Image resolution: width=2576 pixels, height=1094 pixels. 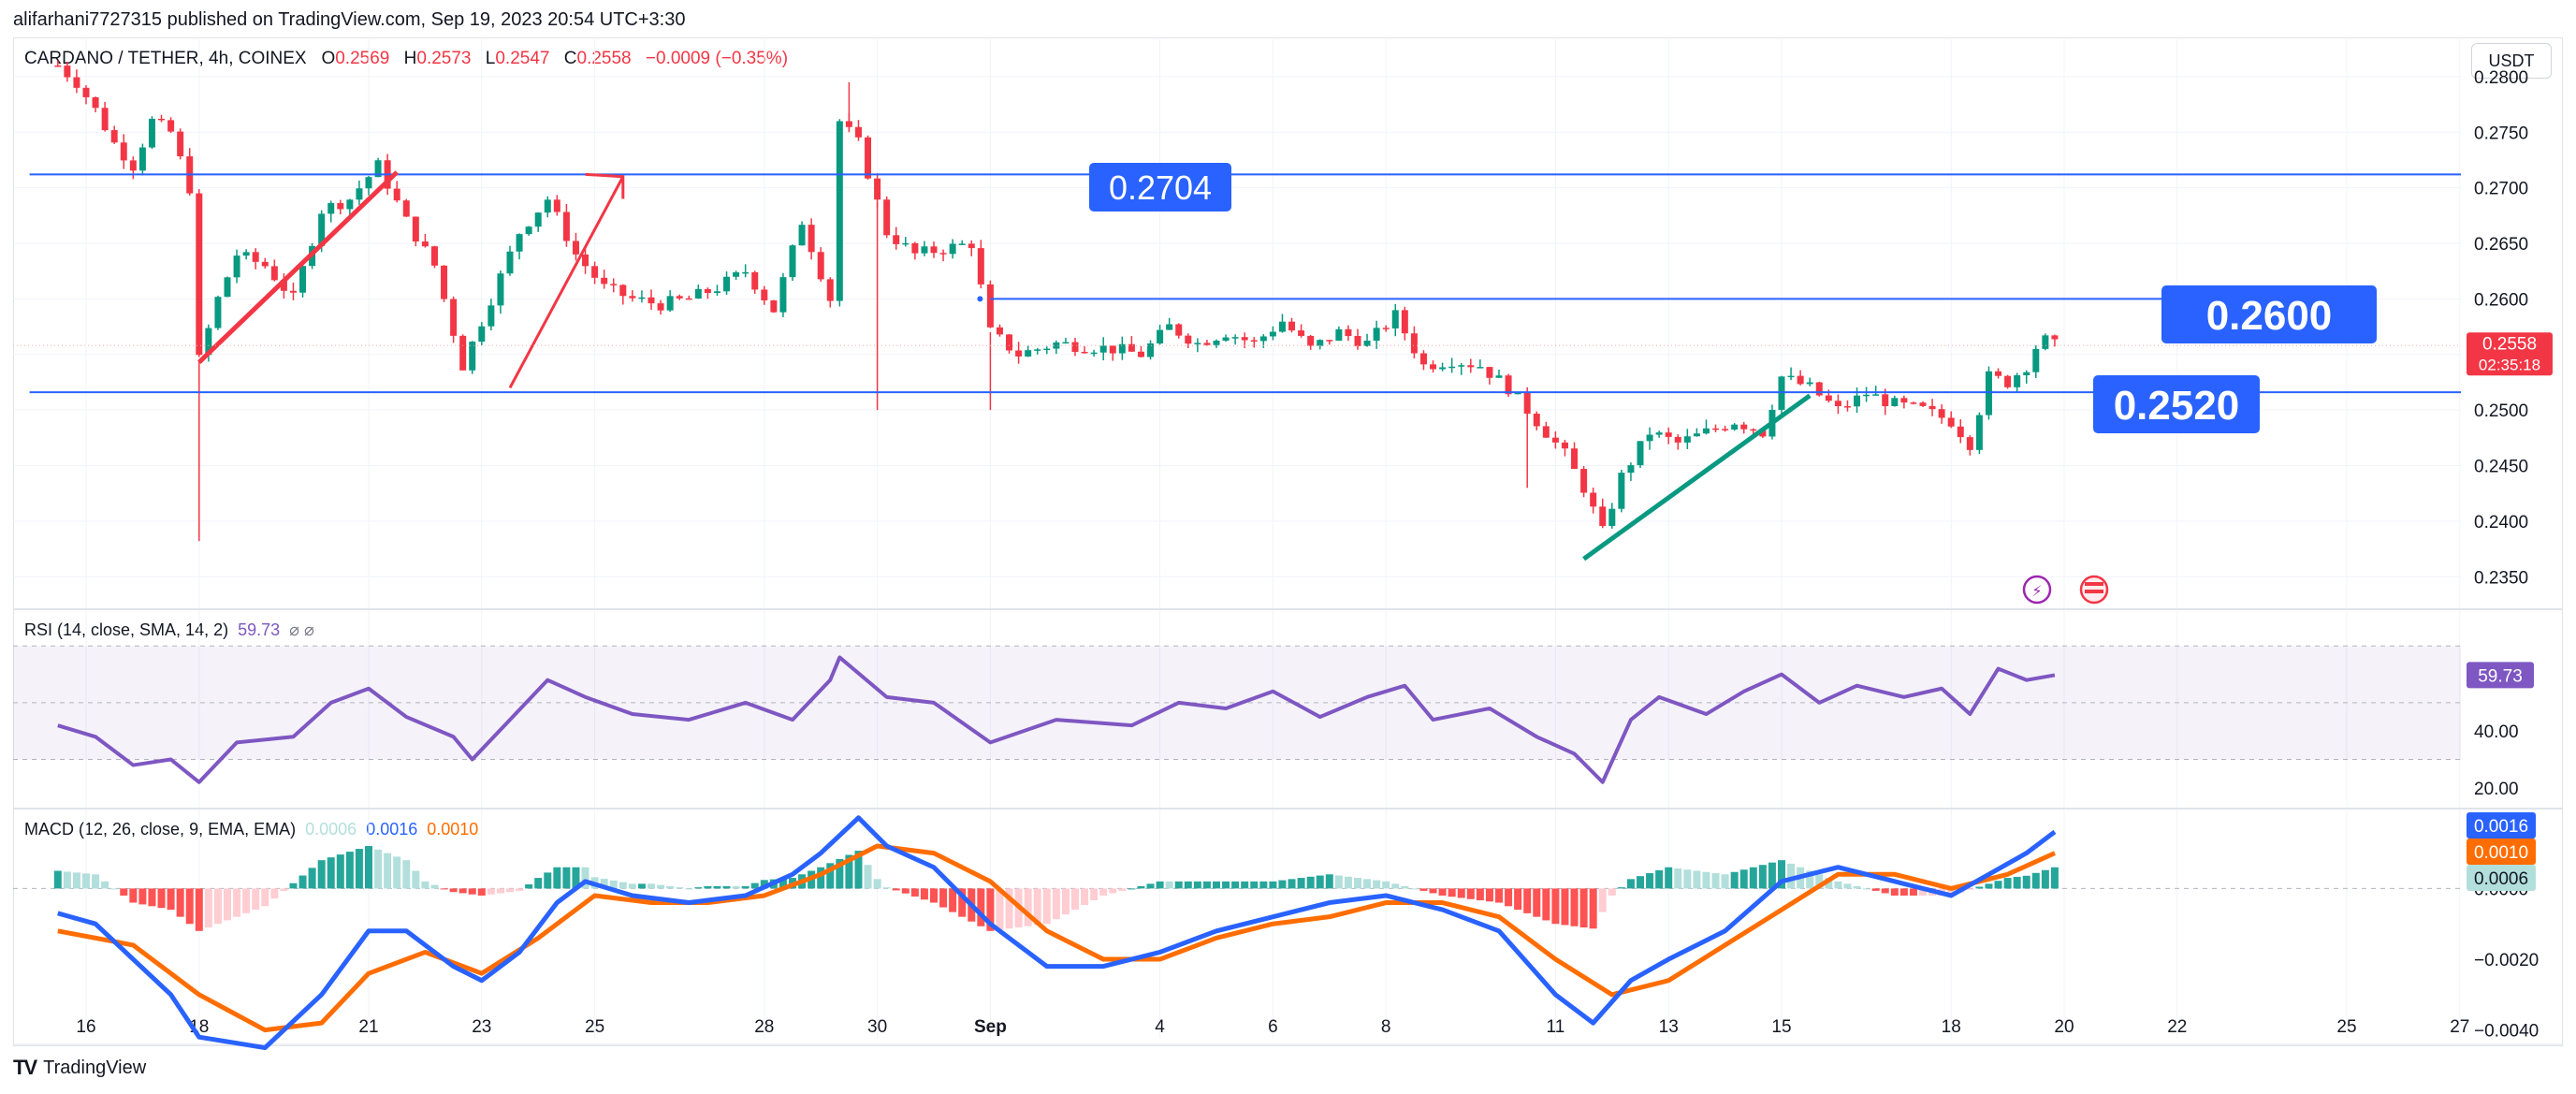 I want to click on symbol-name: CARDANO / TETHER, 4h, COINEX, so click(x=165, y=59).